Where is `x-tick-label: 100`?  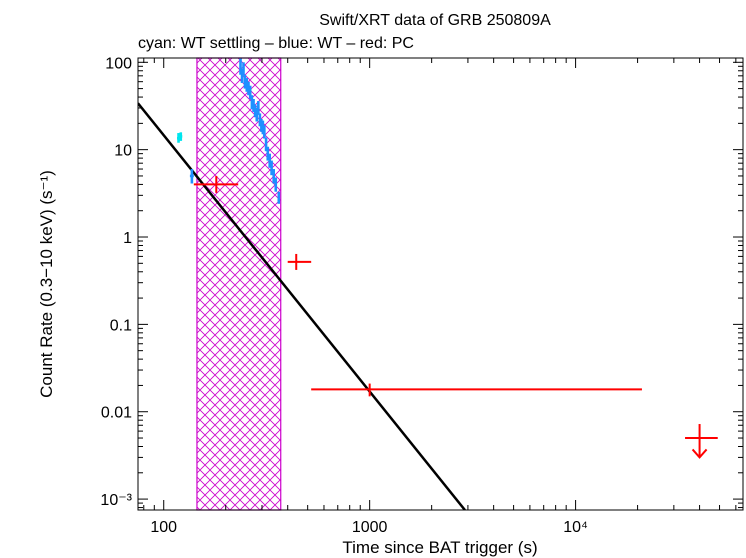
x-tick-label: 100 is located at coordinates (163, 527).